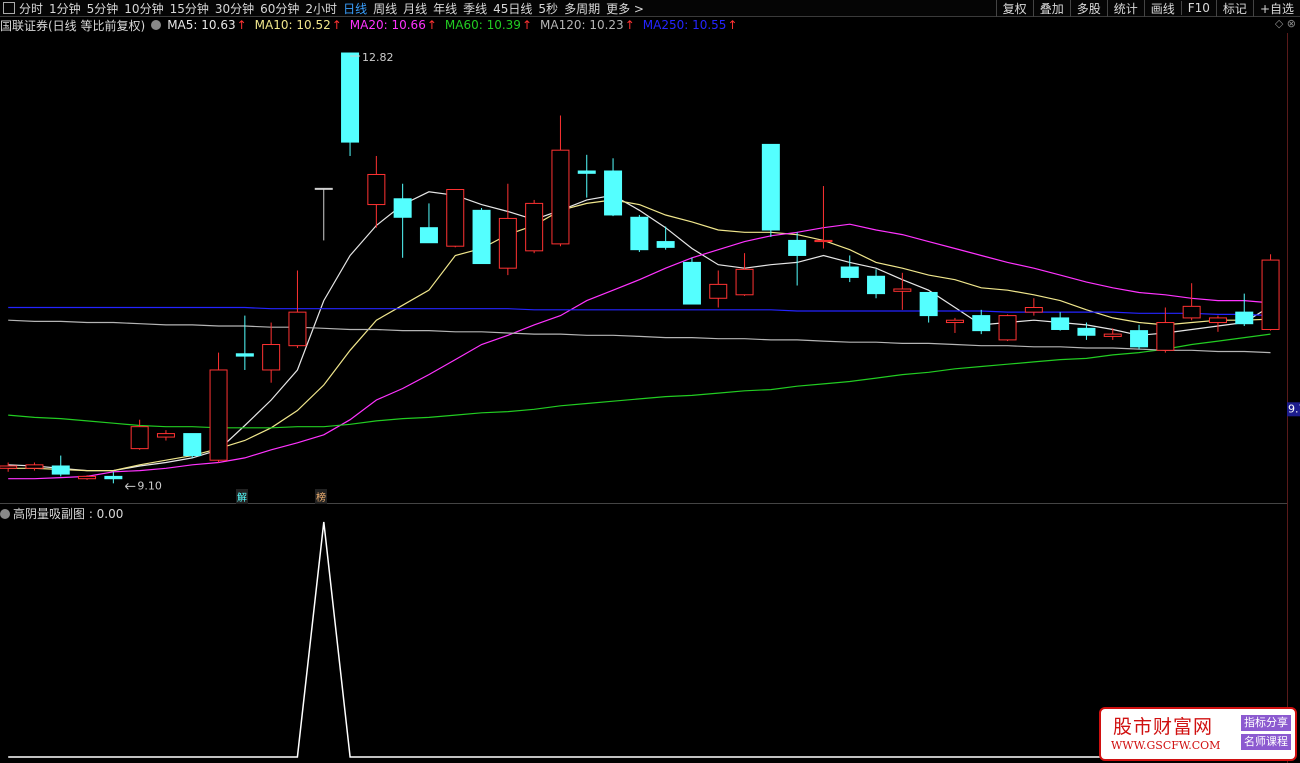 Image resolution: width=1300 pixels, height=763 pixels. I want to click on legend-label: MA60: 10.39, so click(482, 25).